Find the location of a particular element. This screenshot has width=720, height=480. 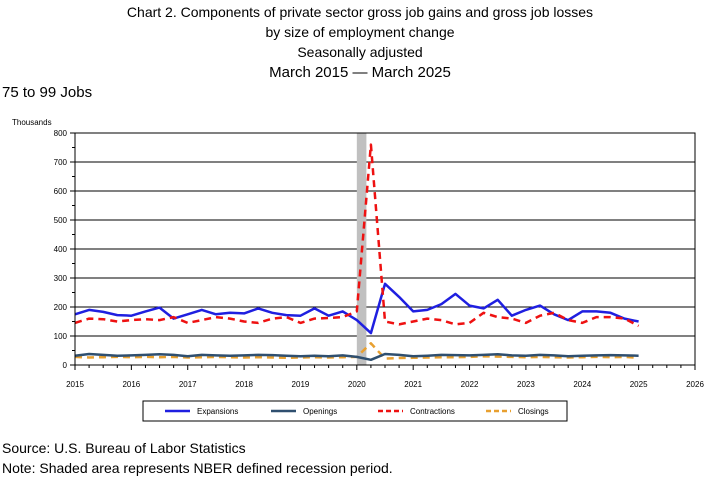

y-tick-label: 400 is located at coordinates (61, 249).